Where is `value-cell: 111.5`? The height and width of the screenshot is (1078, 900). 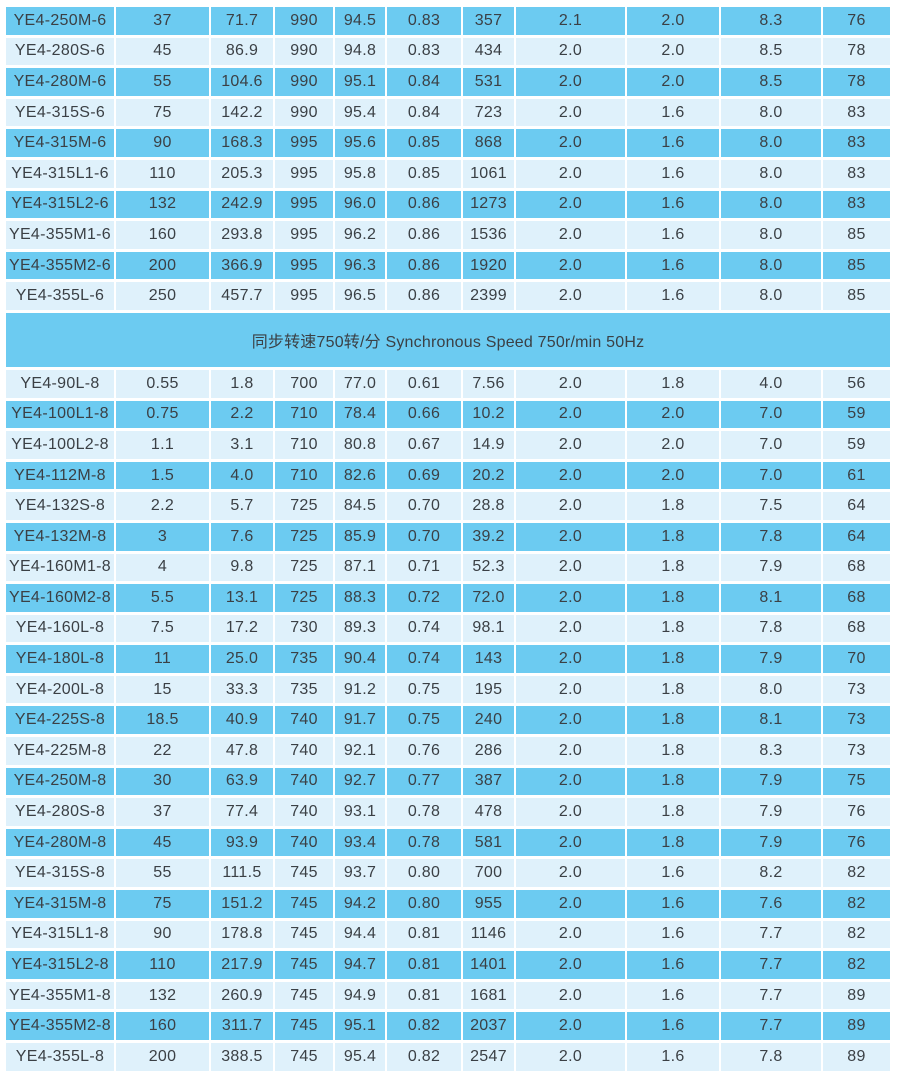
value-cell: 111.5 is located at coordinates (242, 873).